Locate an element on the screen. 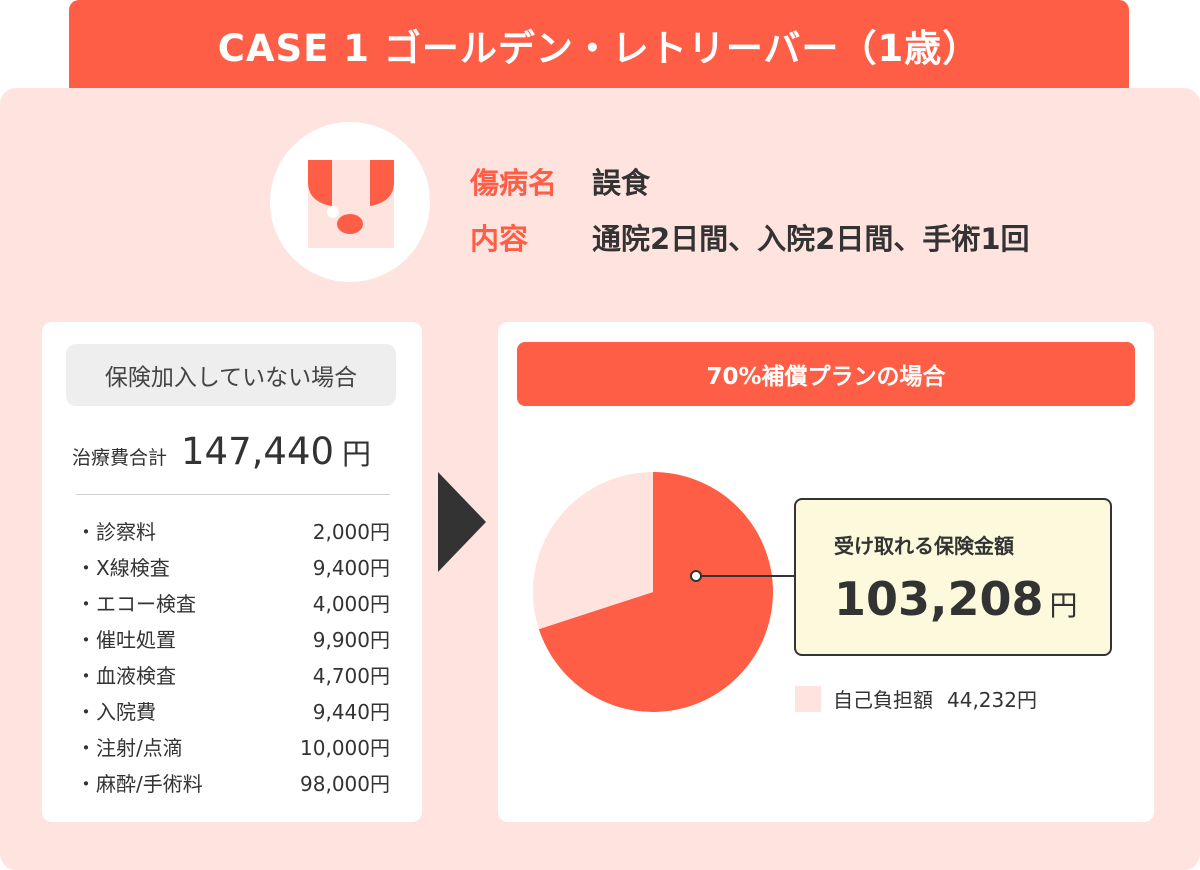 This screenshot has height=870, width=1200. uninsured-title: 保険加入していない場合 is located at coordinates (231, 375).